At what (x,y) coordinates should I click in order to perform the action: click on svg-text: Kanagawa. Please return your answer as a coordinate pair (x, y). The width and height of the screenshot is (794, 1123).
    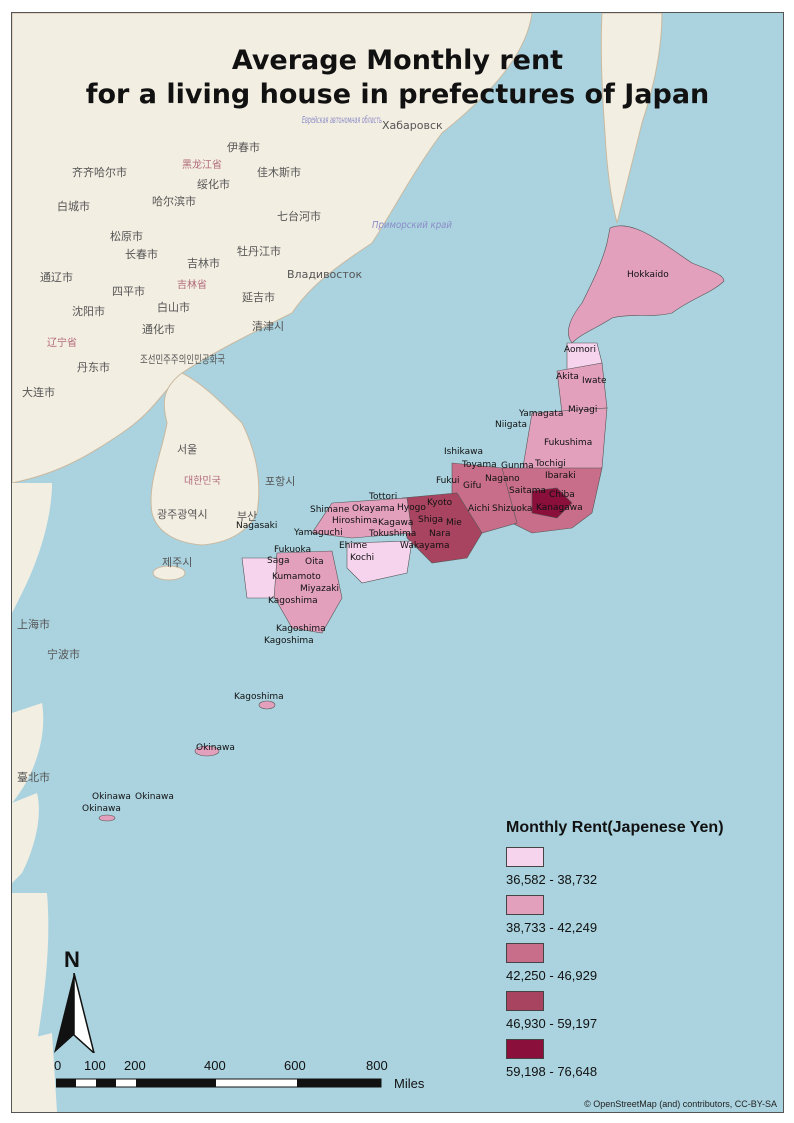
    Looking at the image, I should click on (559, 508).